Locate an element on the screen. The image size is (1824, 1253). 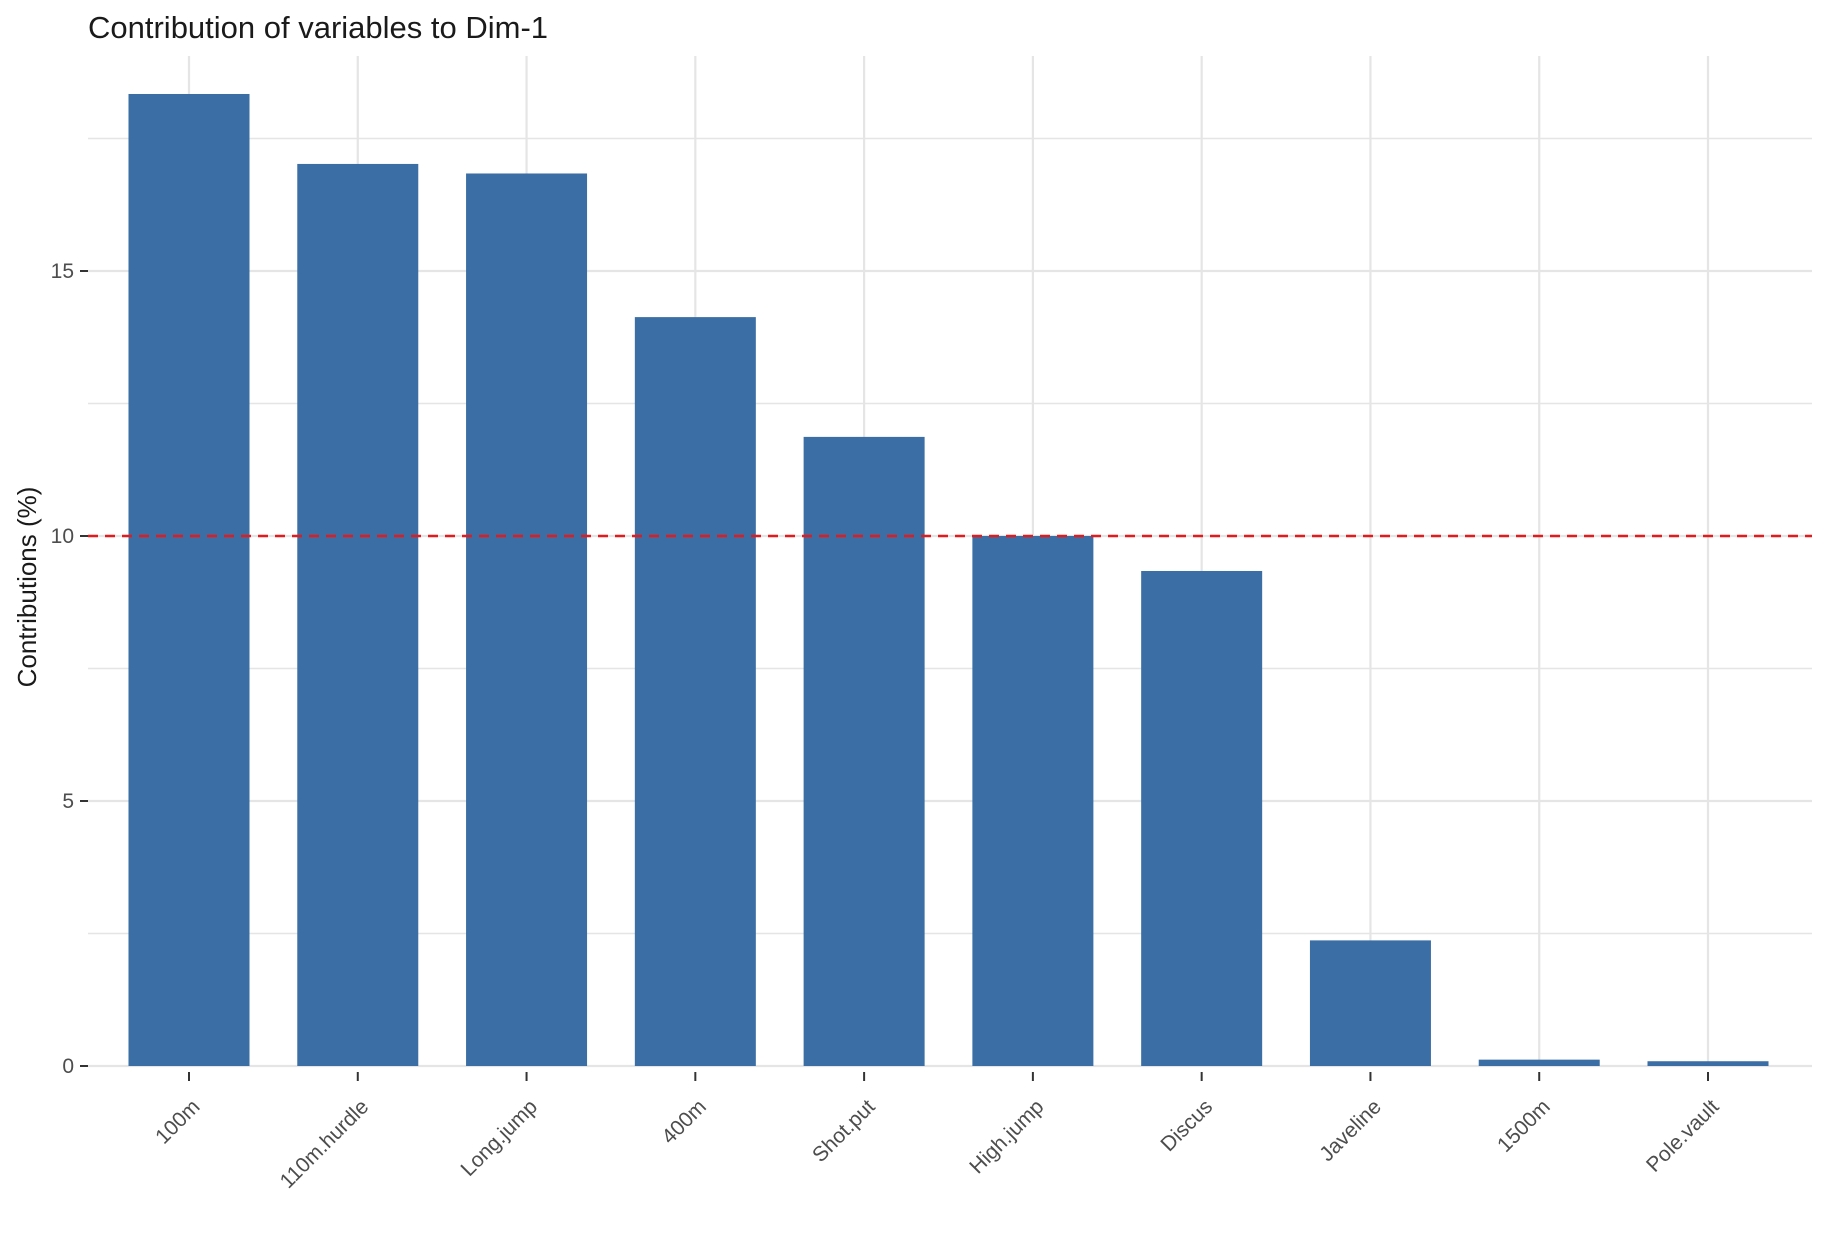
y-tick-label: 10 is located at coordinates (62, 536).